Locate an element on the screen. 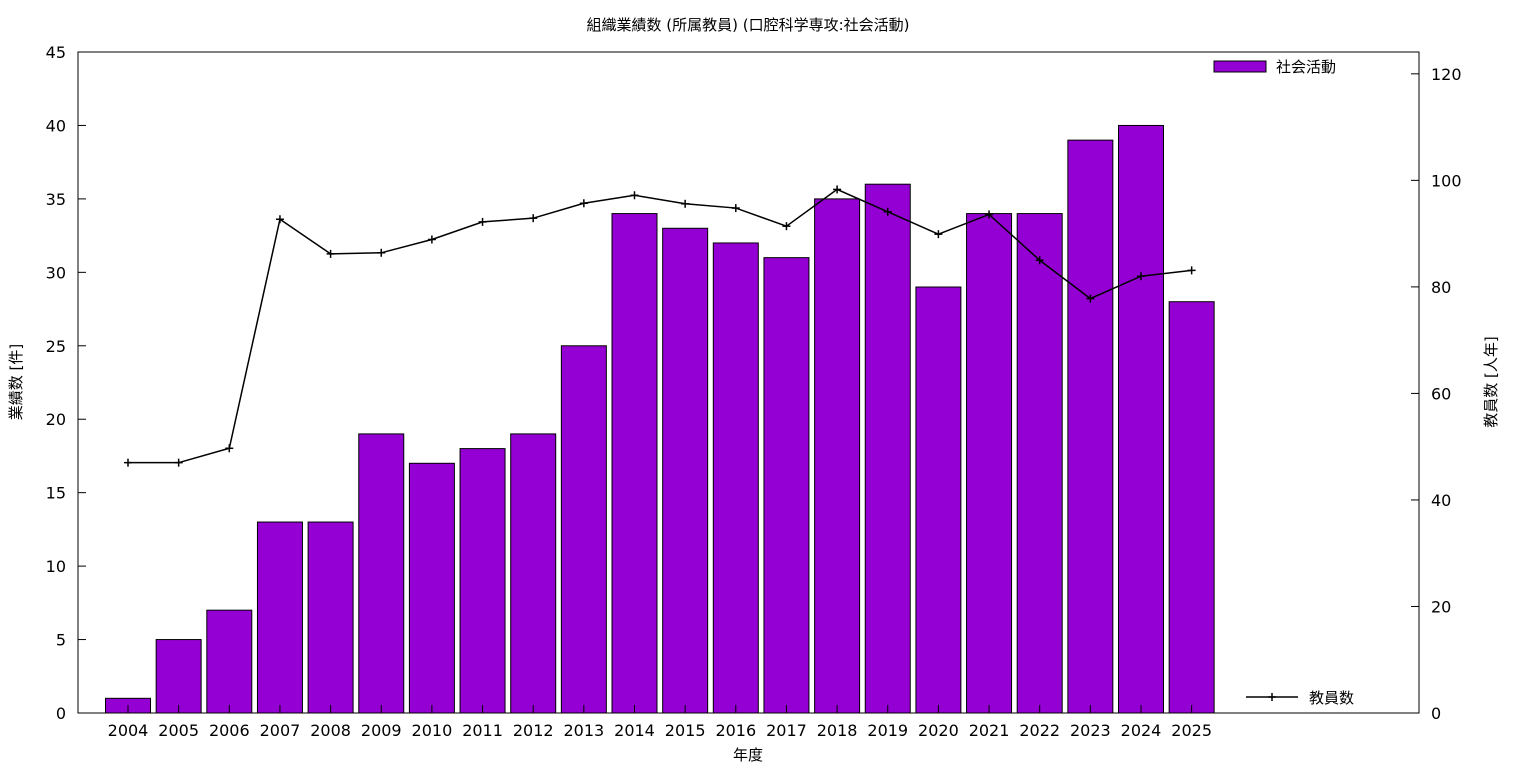 This screenshot has height=768, width=1536. line-point-2018 is located at coordinates (837, 189).